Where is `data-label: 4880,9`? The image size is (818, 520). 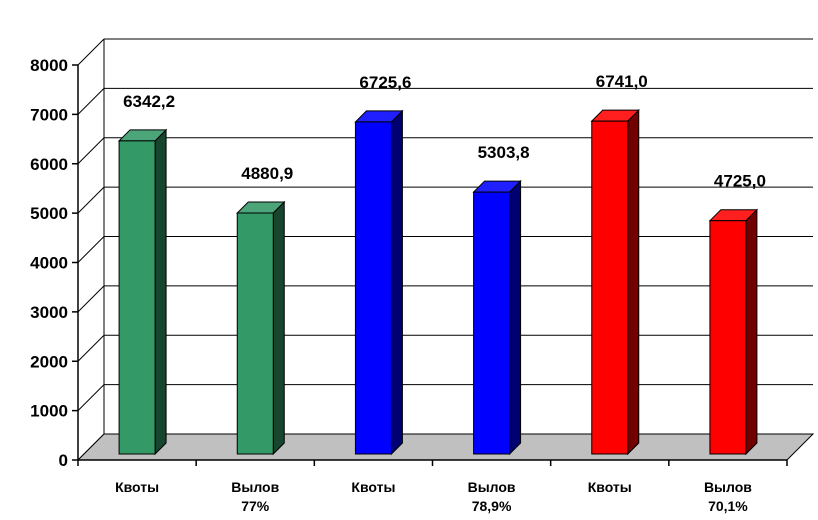 data-label: 4880,9 is located at coordinates (267, 173).